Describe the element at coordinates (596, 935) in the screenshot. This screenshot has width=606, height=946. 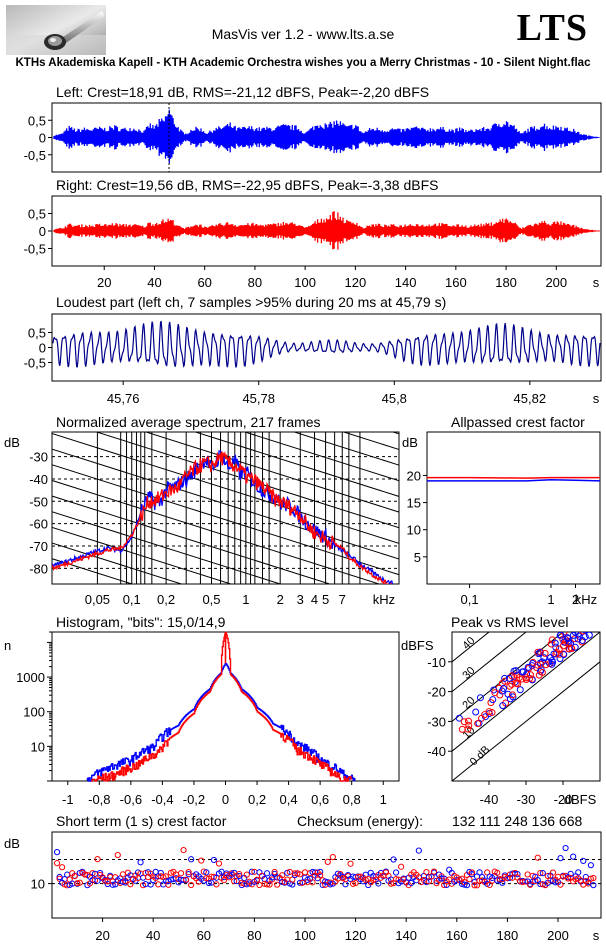
I see `short-crest-xunit: s` at that location.